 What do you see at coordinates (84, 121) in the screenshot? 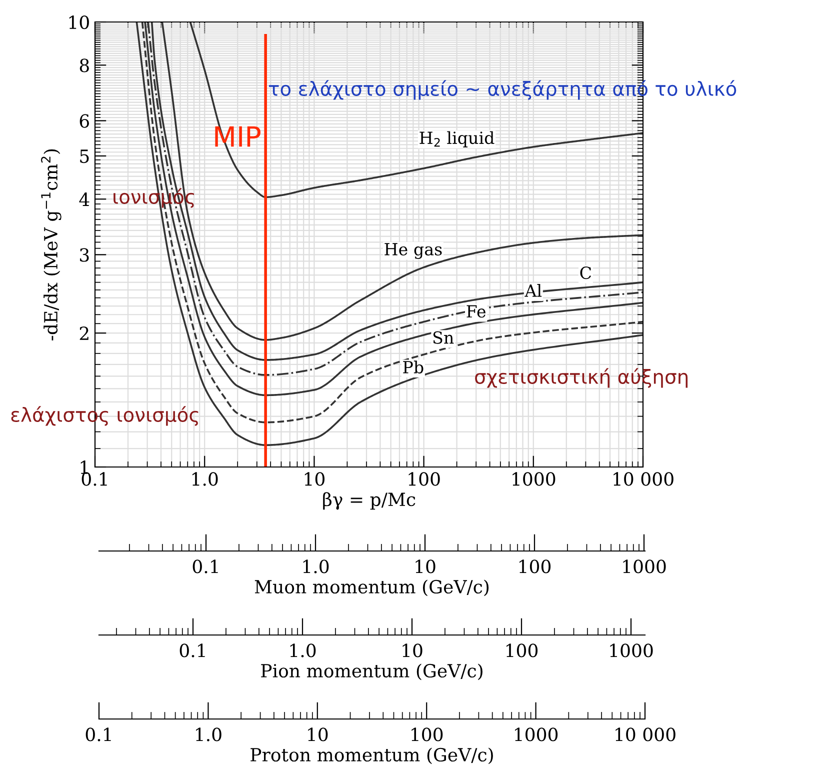
I see `y-tick-label: 6` at bounding box center [84, 121].